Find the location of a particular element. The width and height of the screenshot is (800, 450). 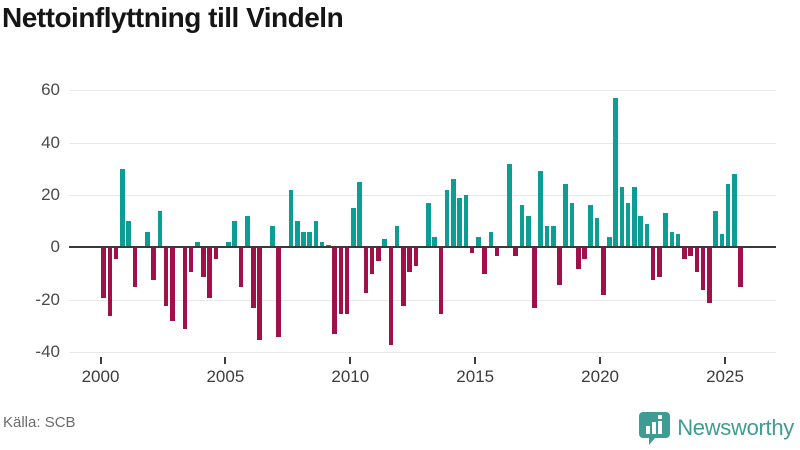

bar-2015-q1 is located at coordinates (478, 242).